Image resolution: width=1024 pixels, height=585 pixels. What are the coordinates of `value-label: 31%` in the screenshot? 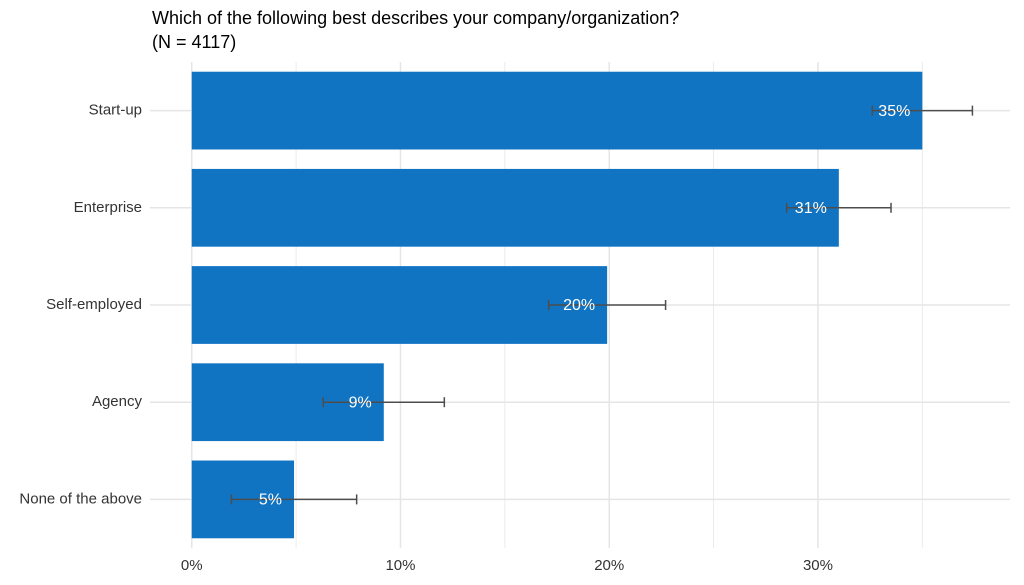 It's located at (811, 208).